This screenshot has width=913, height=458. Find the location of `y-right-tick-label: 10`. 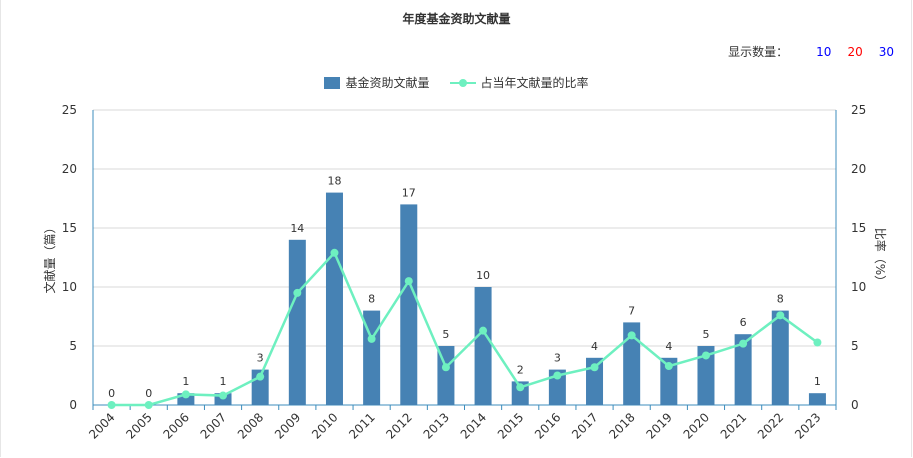

y-right-tick-label: 10 is located at coordinates (858, 287).